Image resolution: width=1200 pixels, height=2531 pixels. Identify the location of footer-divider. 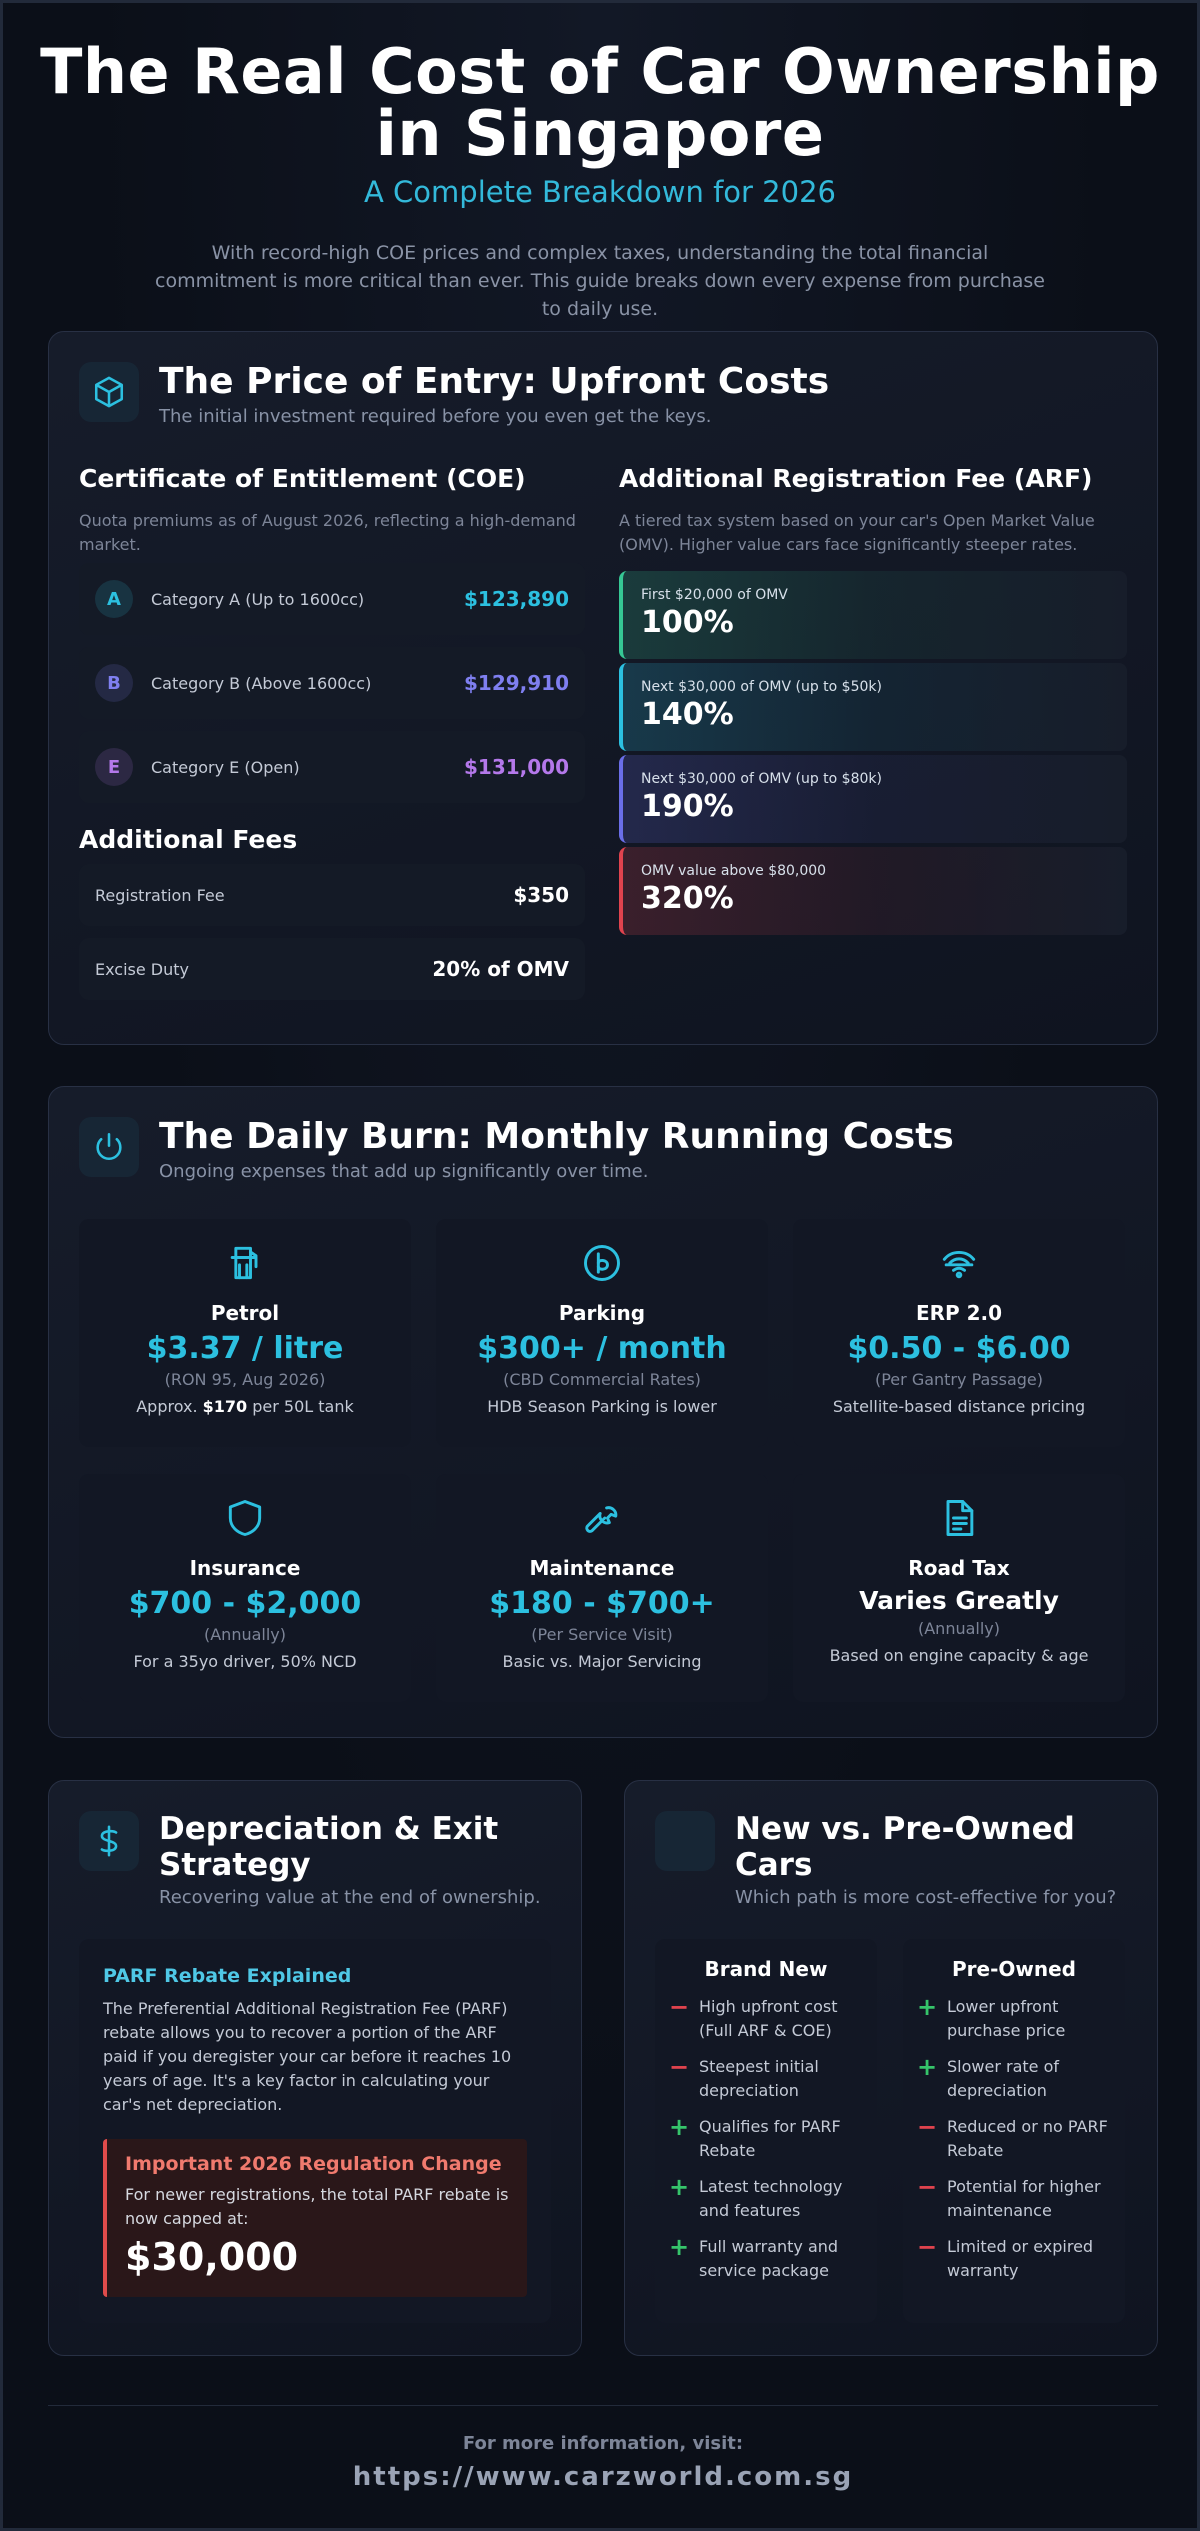
(603, 2405).